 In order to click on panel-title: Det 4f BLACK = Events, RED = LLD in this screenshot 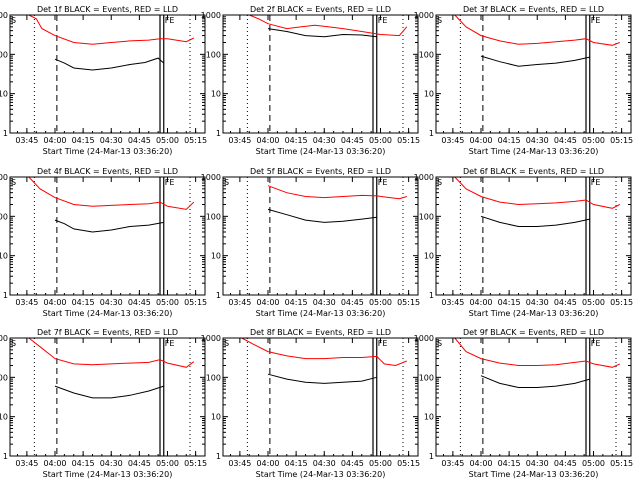, I will do `click(107, 171)`.